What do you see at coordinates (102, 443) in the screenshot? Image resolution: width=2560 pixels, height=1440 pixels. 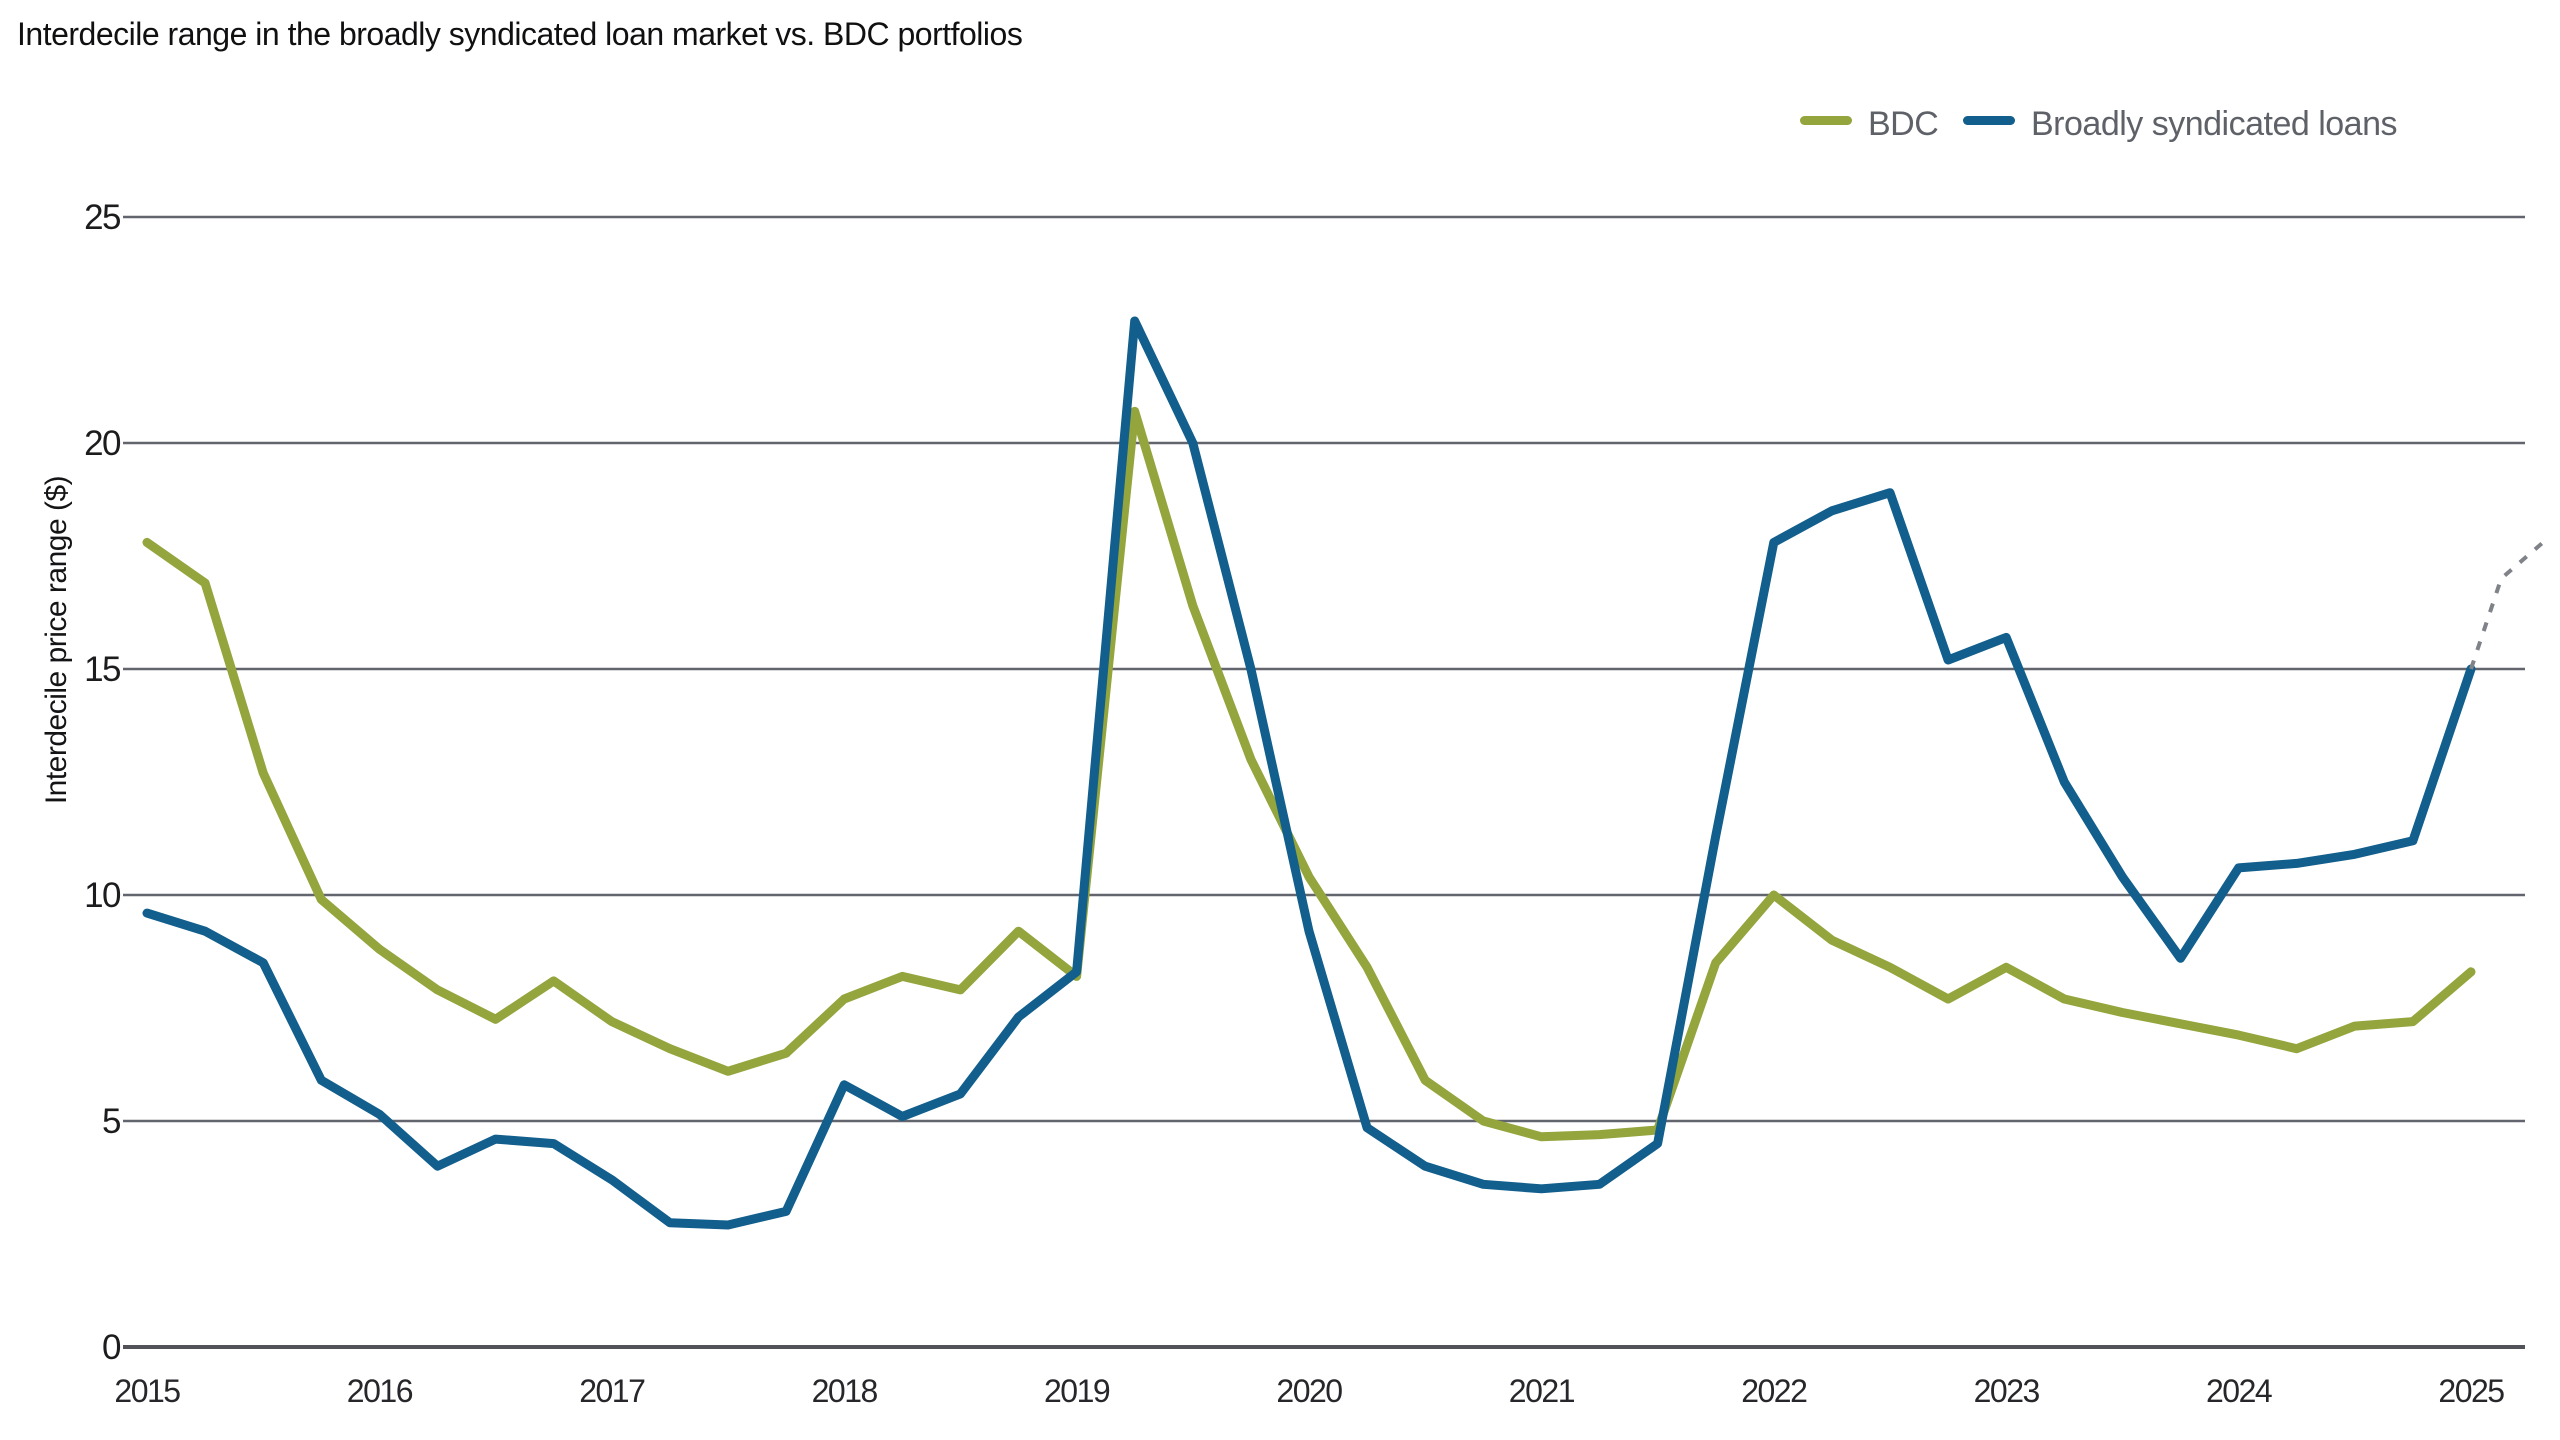 I see `y-tick-label-20: 20` at bounding box center [102, 443].